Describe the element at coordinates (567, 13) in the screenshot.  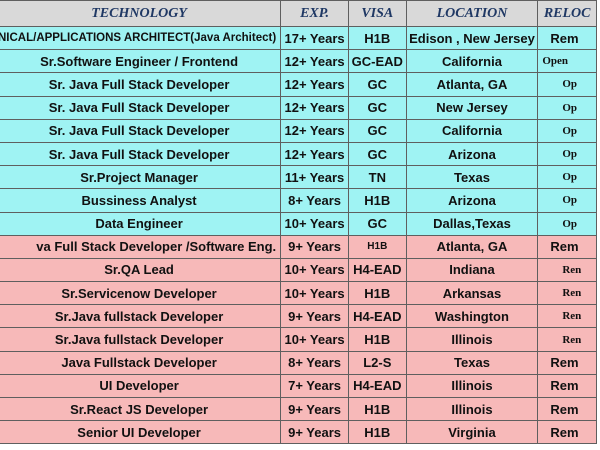
I see `header-relocation: RELOC` at that location.